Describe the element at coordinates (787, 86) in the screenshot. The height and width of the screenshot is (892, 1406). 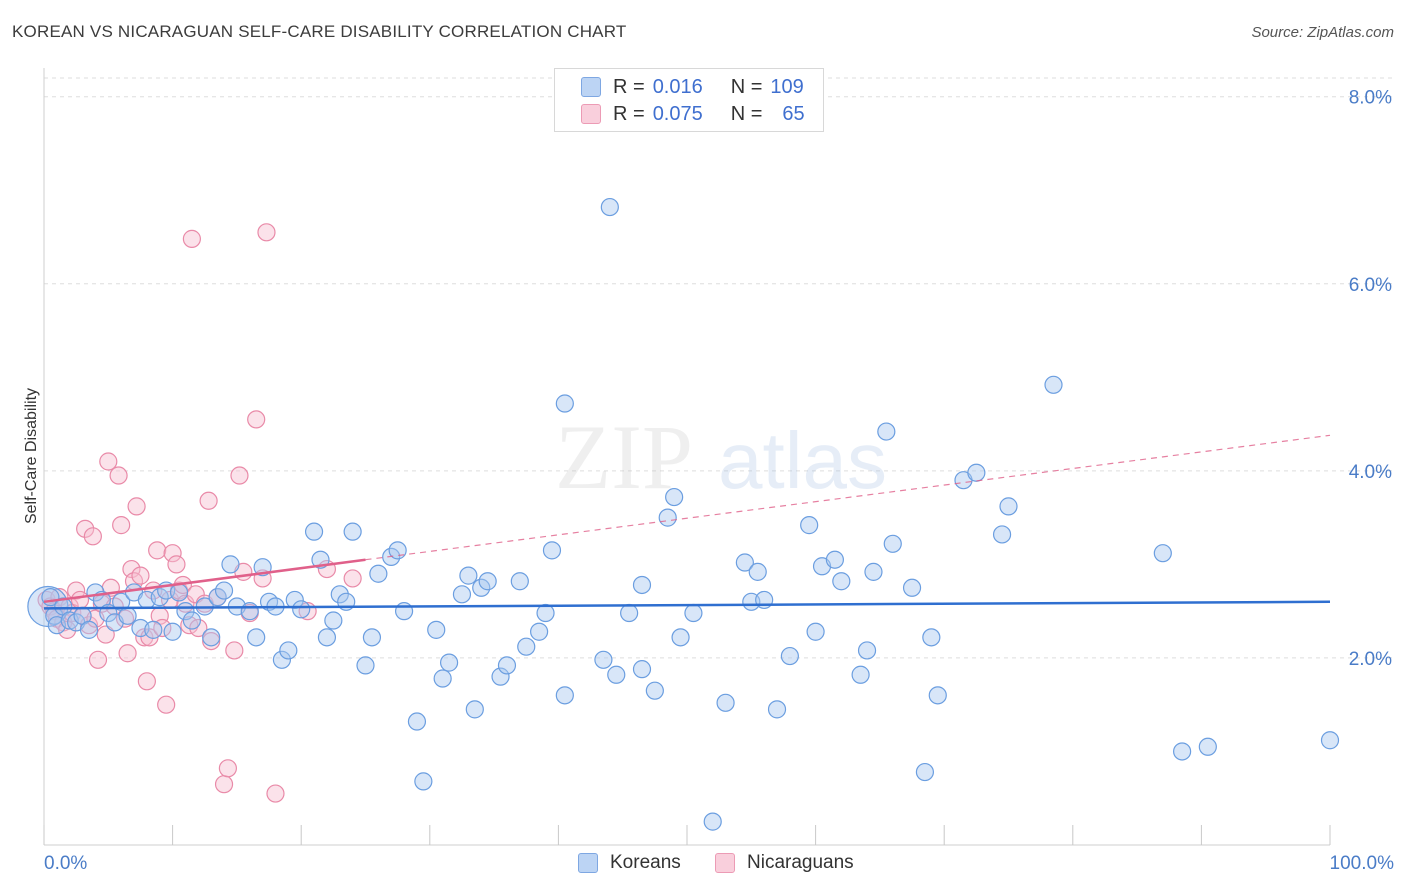
I see `legend-n-value: 109` at that location.